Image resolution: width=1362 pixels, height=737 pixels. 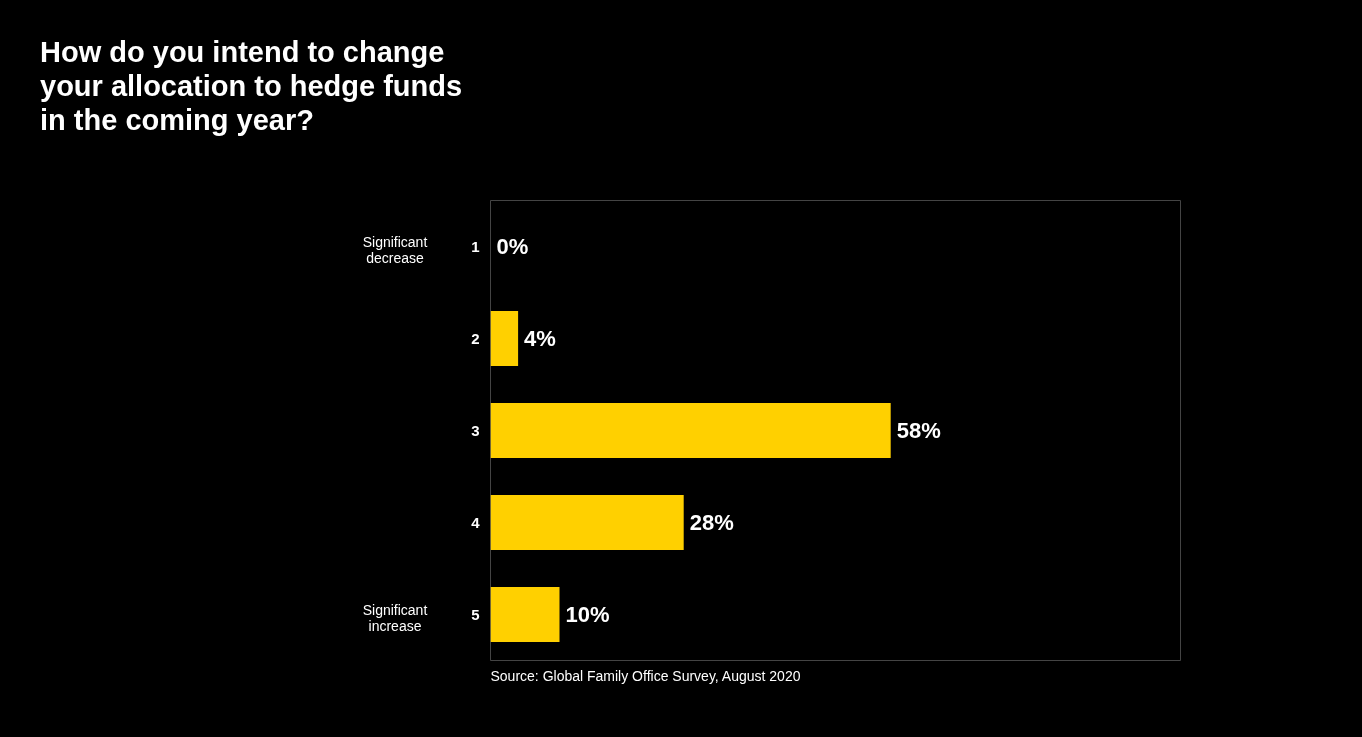 What do you see at coordinates (251, 86) in the screenshot?
I see `text: How do you intend to change your allocation to hedge funds in the coming year?` at bounding box center [251, 86].